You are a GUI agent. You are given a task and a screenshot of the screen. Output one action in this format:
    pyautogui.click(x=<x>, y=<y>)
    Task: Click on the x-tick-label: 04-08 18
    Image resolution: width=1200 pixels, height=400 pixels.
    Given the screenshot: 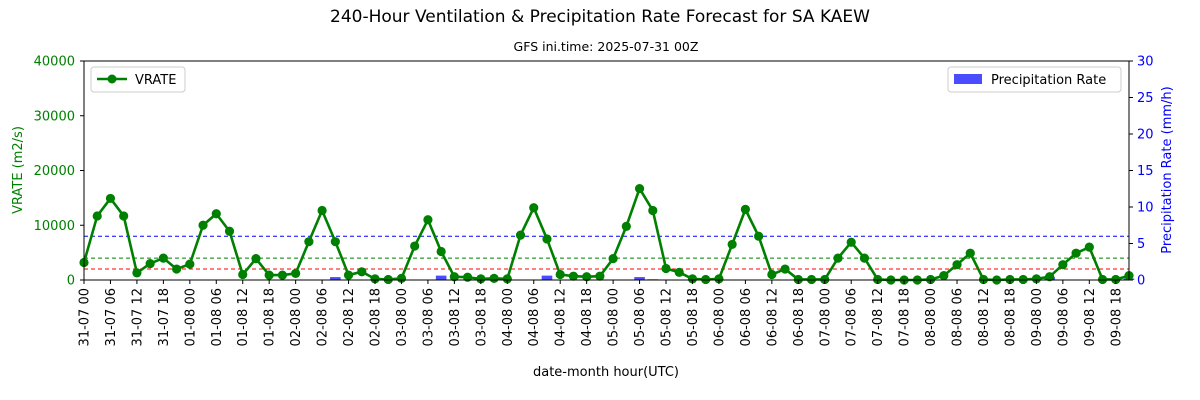 What is the action you would take?
    pyautogui.click(x=587, y=317)
    